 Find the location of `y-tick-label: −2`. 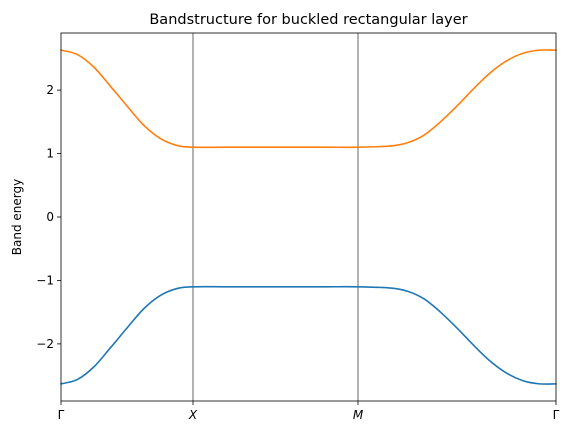

y-tick-label: −2 is located at coordinates (45, 344).